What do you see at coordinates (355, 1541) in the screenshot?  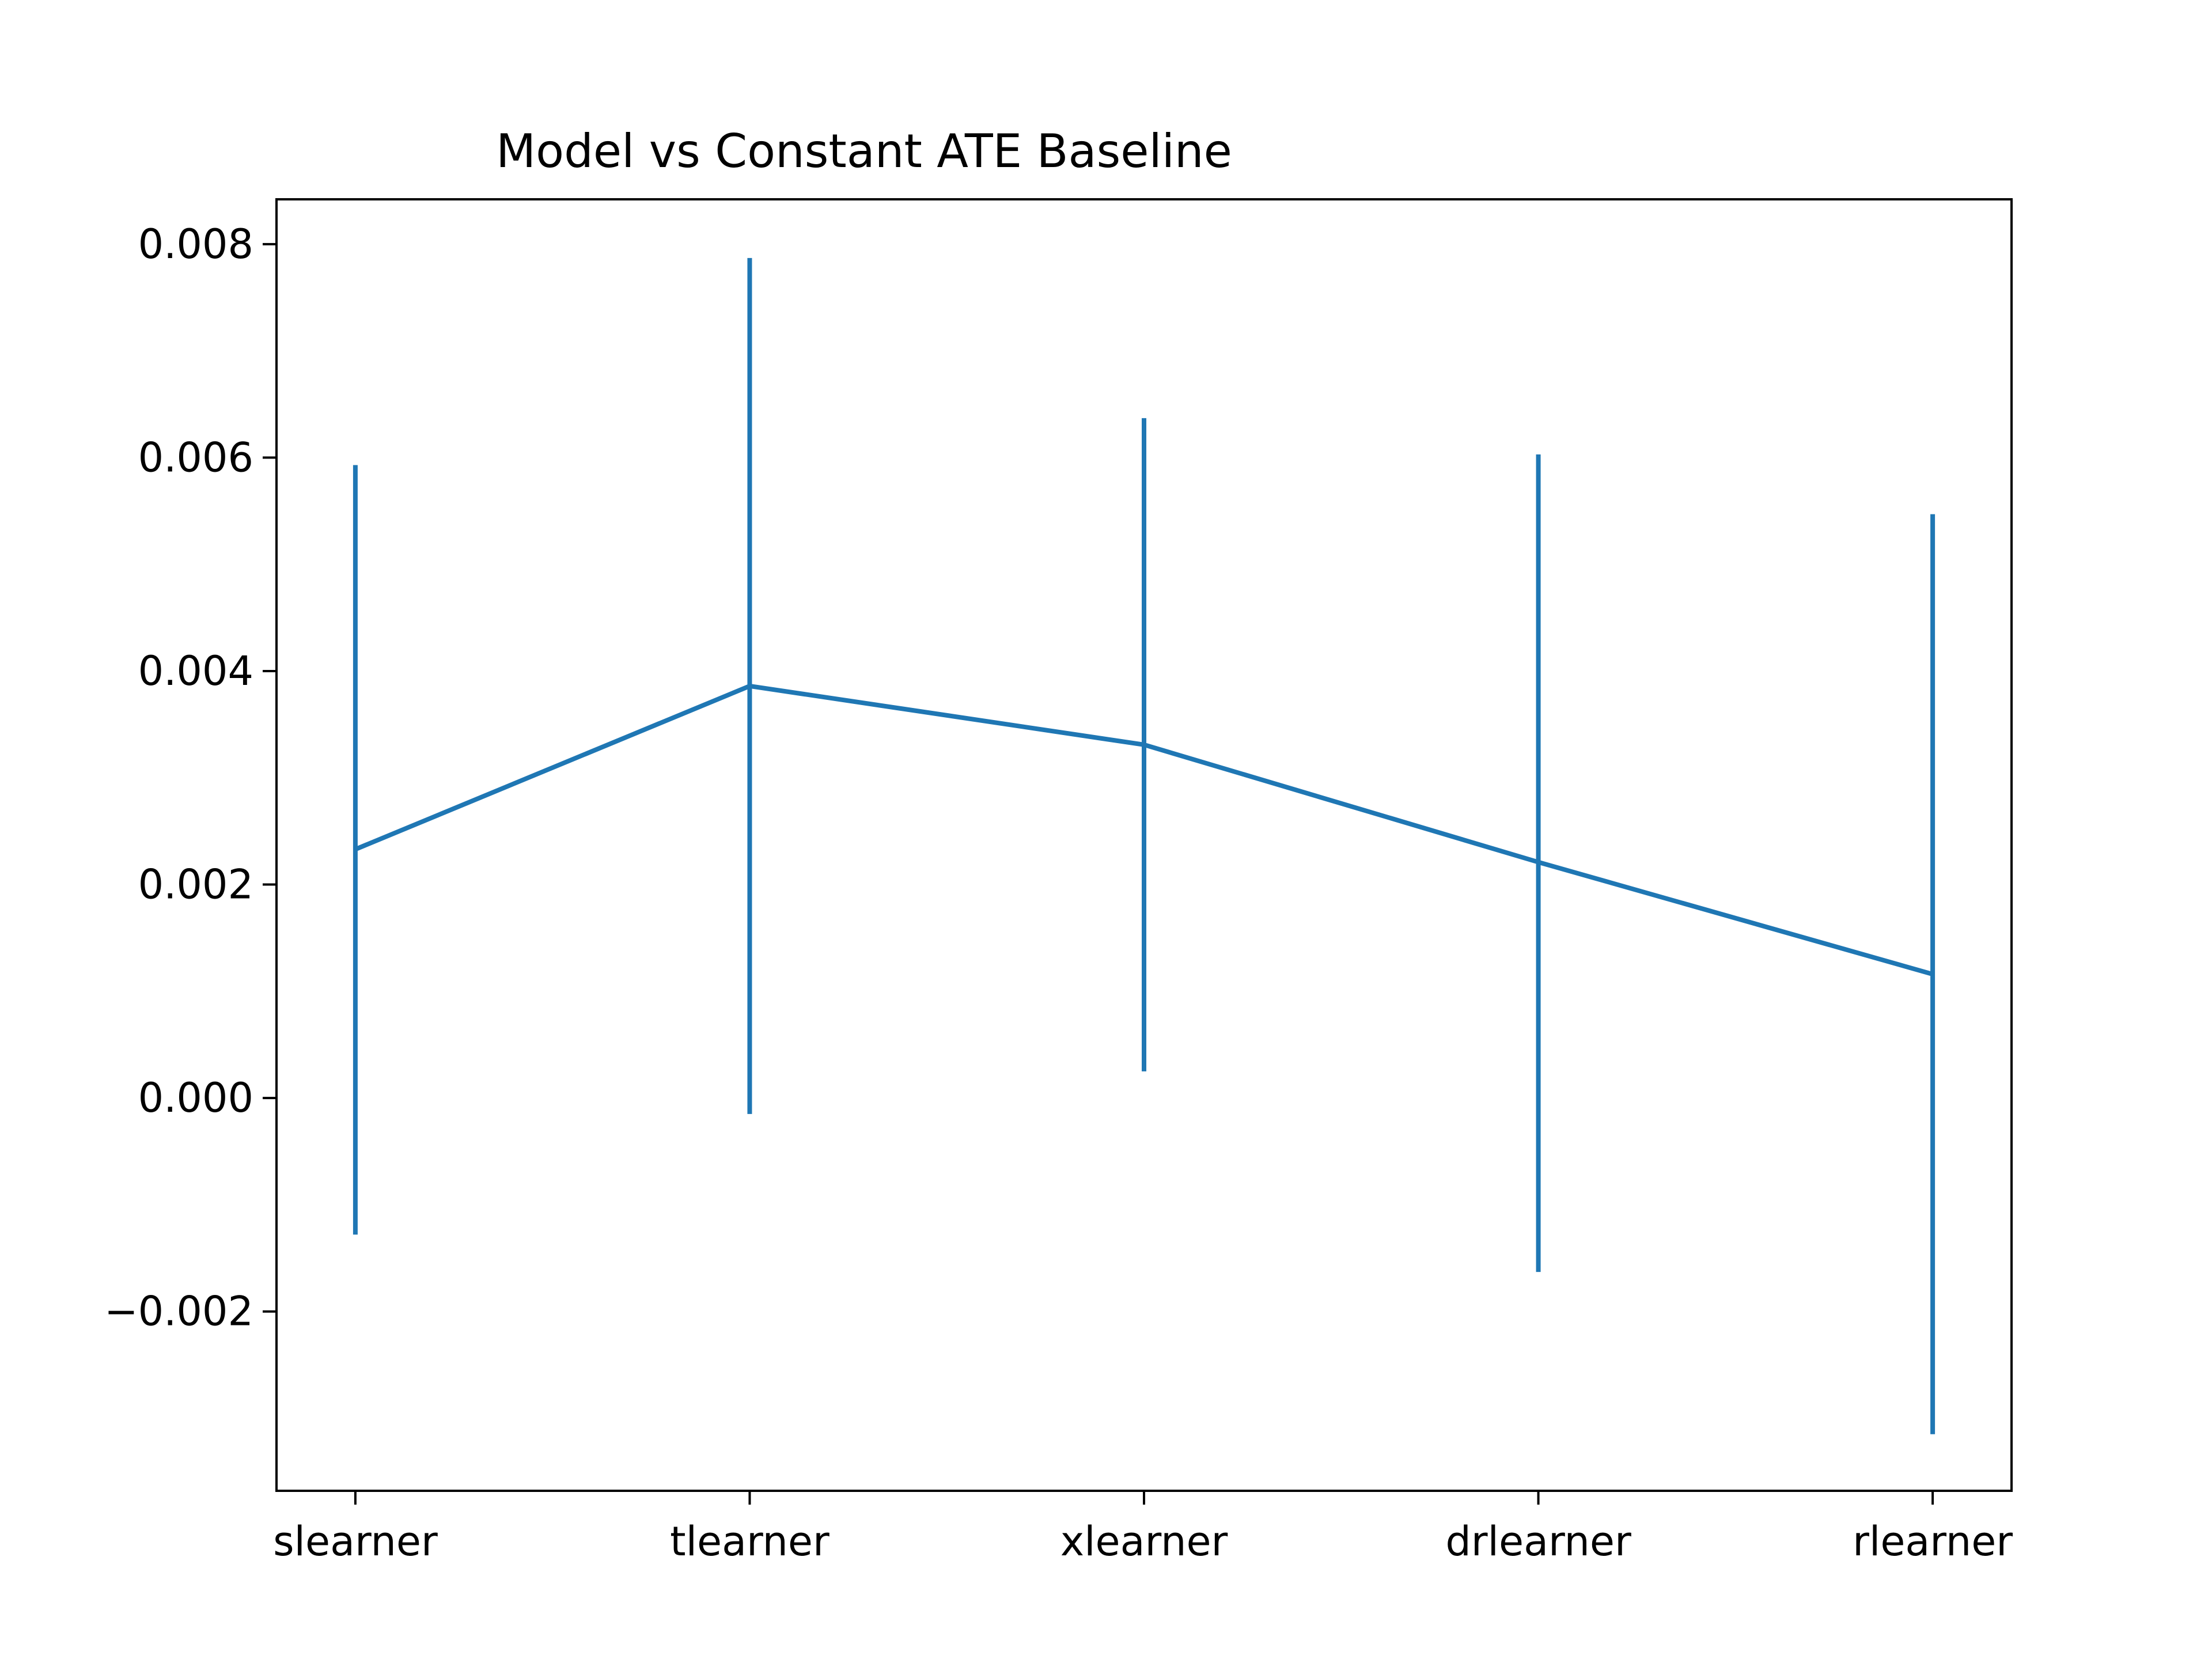 I see `x-tick-label: slearner` at bounding box center [355, 1541].